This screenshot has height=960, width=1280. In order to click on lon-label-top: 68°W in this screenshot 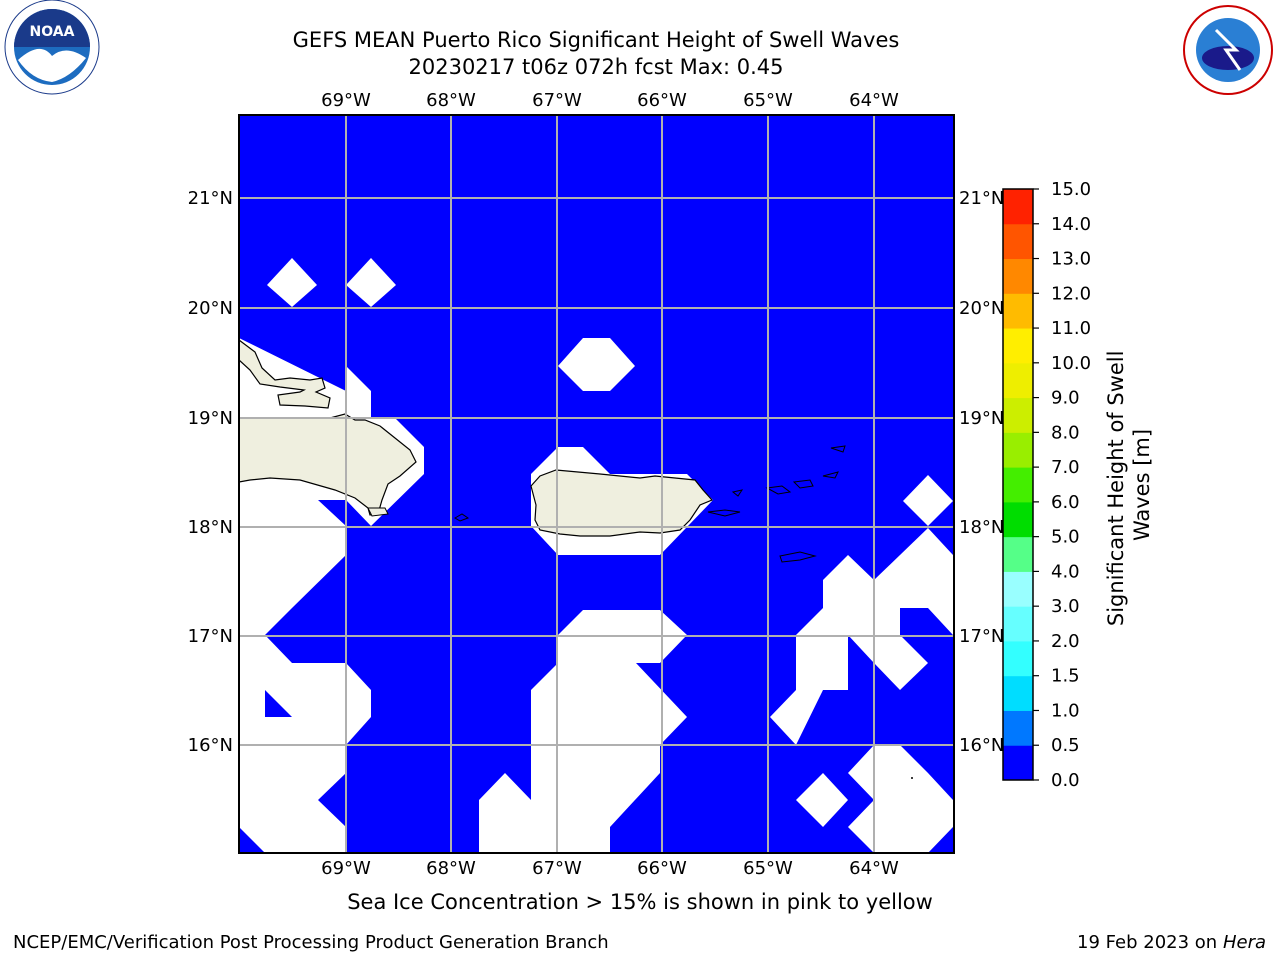, I will do `click(451, 100)`.